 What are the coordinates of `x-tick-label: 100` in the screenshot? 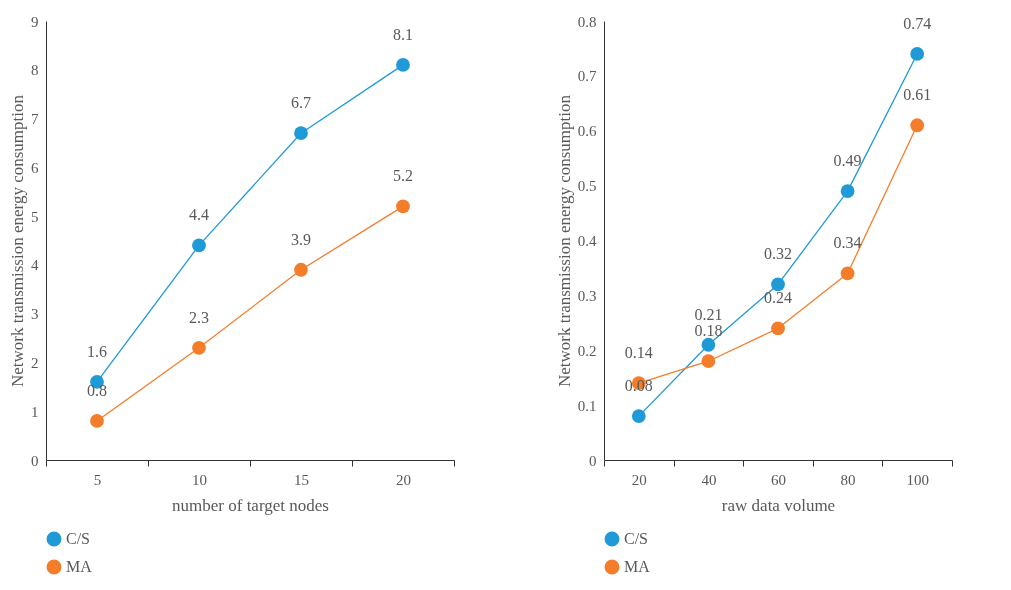 It's located at (917, 479).